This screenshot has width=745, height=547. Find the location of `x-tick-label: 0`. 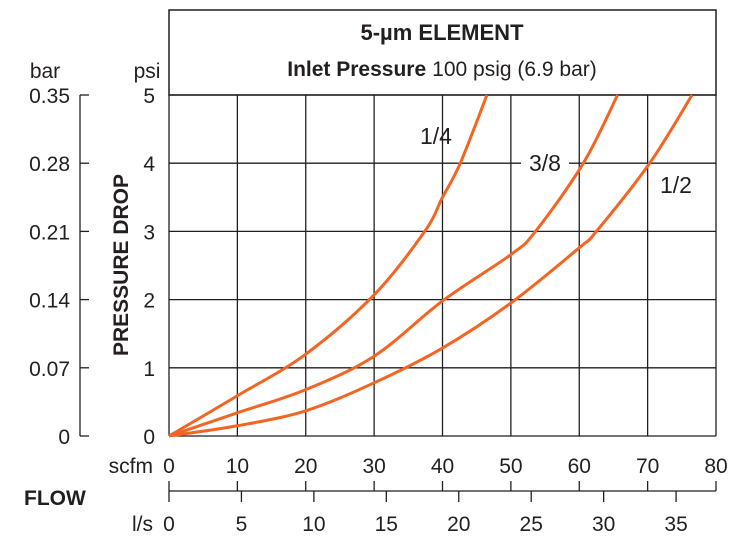

x-tick-label: 0 is located at coordinates (169, 466).